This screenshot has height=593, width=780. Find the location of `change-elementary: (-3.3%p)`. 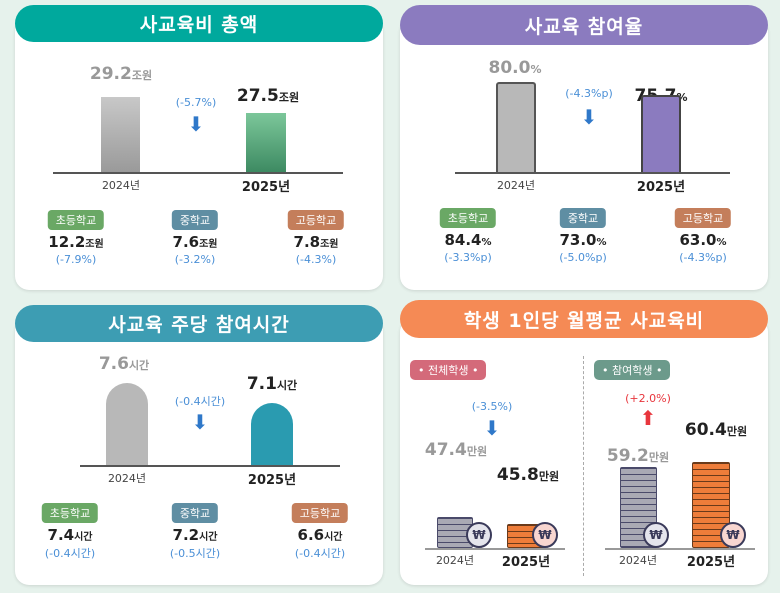

change-elementary: (-3.3%p) is located at coordinates (468, 257).